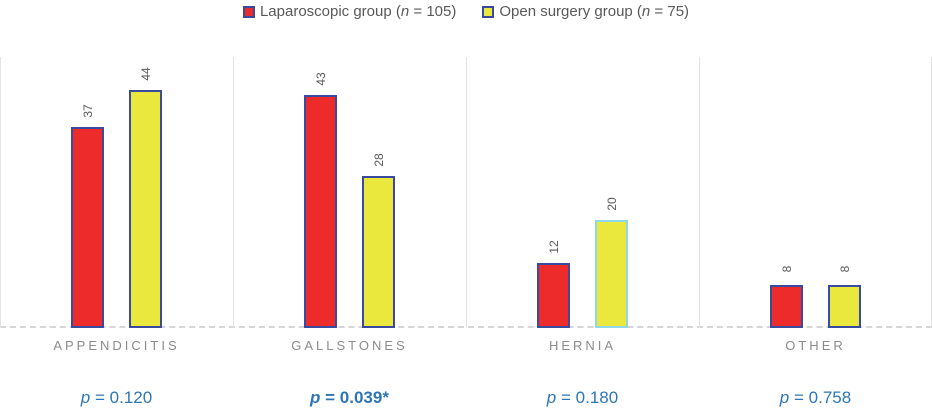 This screenshot has width=932, height=416. Describe the element at coordinates (248, 12) in the screenshot. I see `legend-swatch-red-icon` at that location.